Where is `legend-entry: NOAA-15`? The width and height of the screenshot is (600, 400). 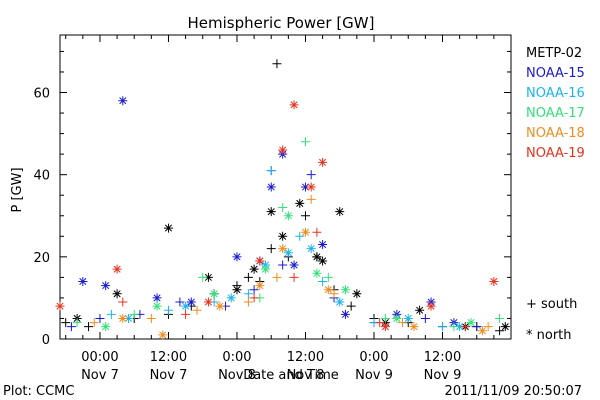 legend-entry: NOAA-15 is located at coordinates (555, 73).